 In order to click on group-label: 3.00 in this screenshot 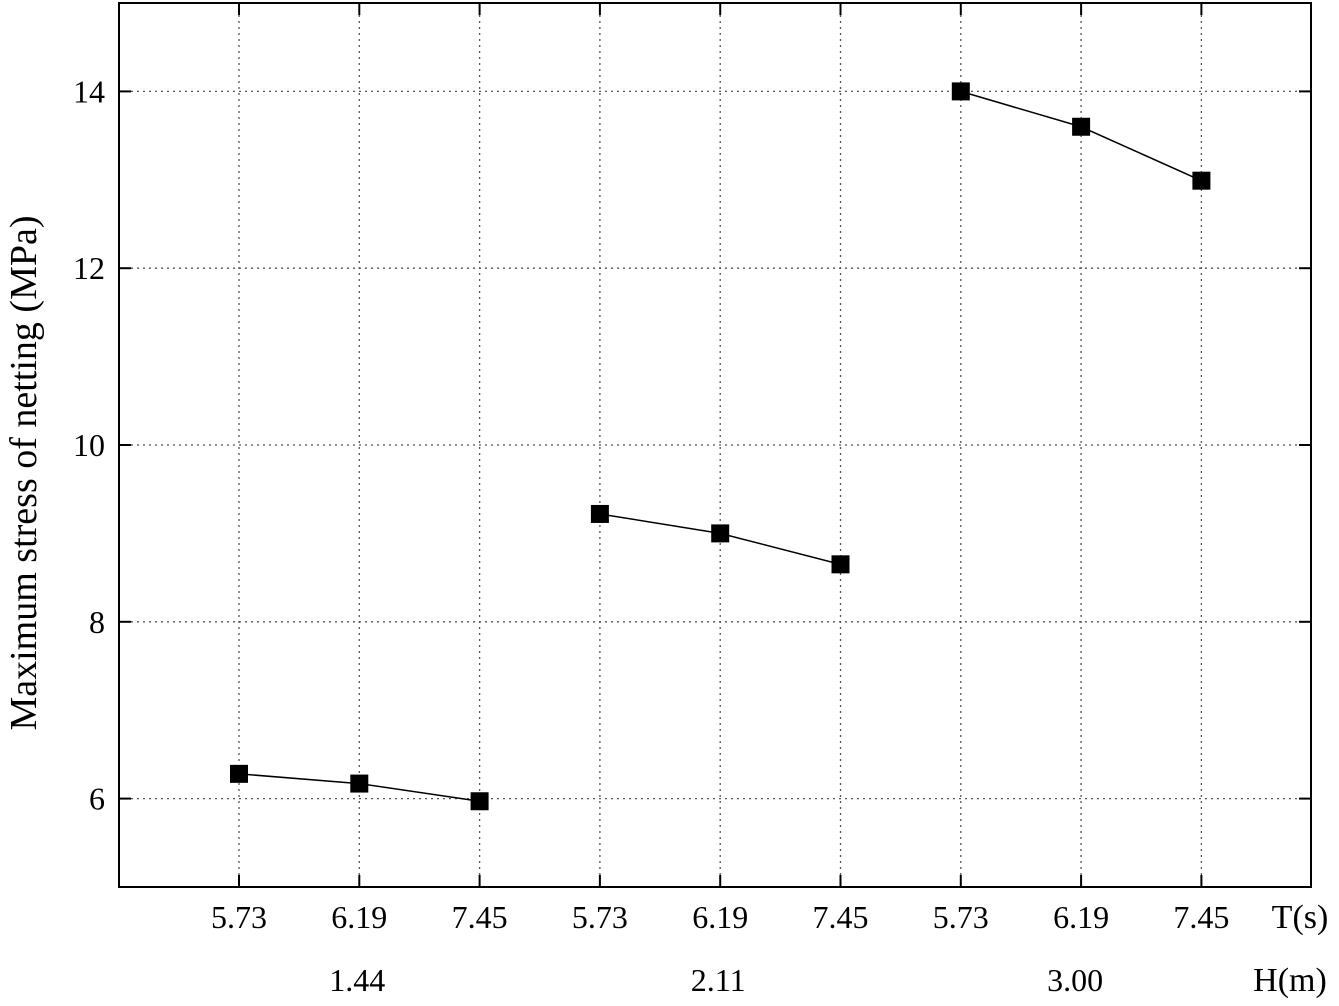, I will do `click(1075, 980)`.